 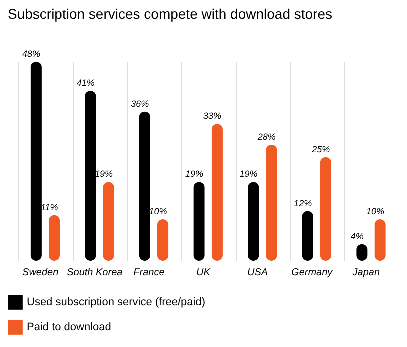 What do you see at coordinates (258, 273) in the screenshot?
I see `x-tick-label: USA` at bounding box center [258, 273].